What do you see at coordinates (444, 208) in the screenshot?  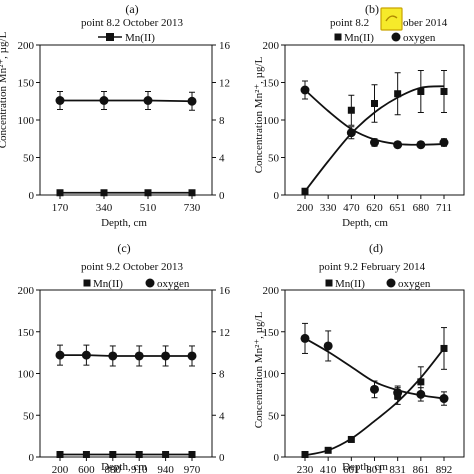 I see `panel-b-xtick-label: 711` at bounding box center [444, 208].